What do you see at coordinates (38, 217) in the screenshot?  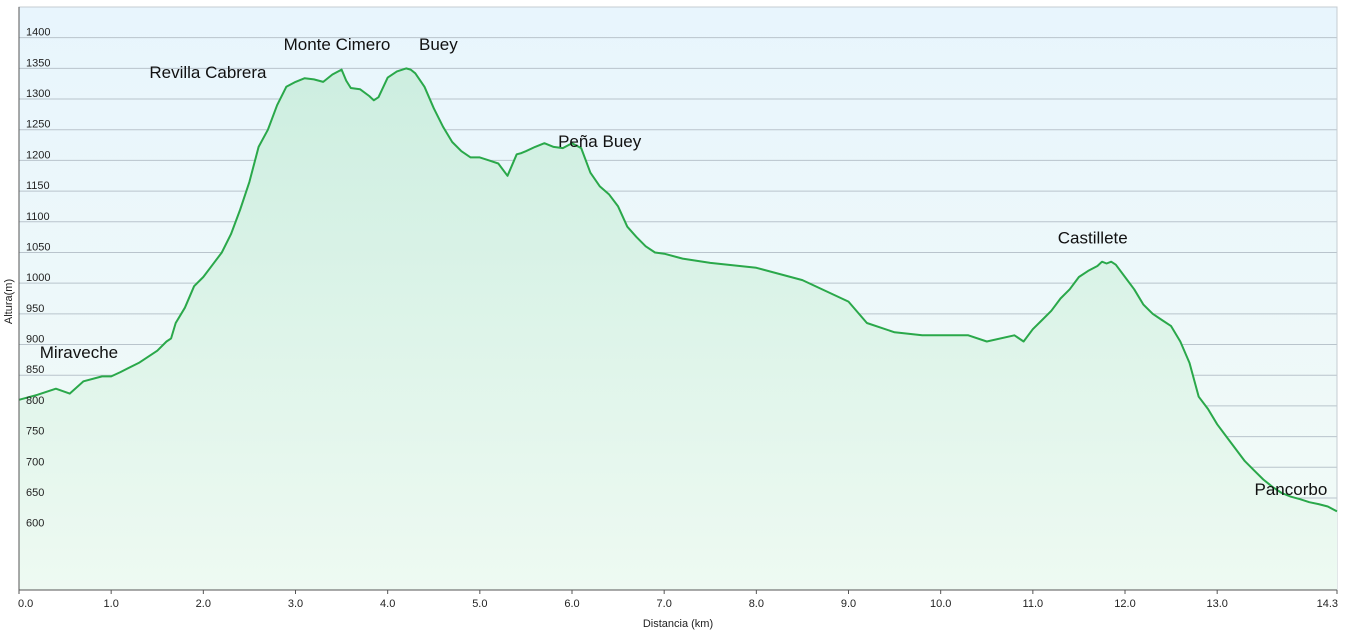 I see `y-tick-label: 1100` at bounding box center [38, 217].